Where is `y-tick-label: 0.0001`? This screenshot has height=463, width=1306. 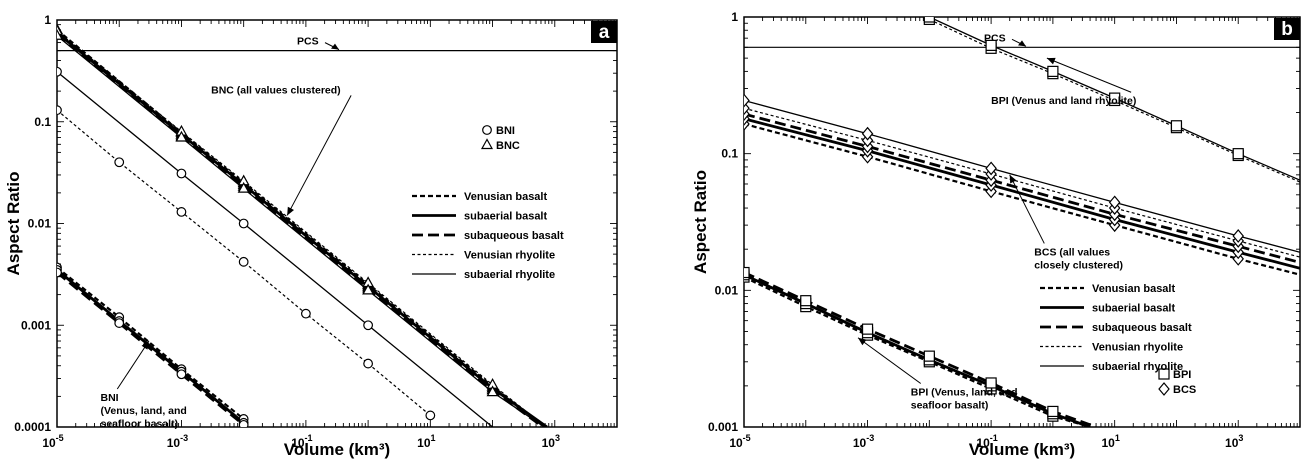 y-tick-label: 0.0001 is located at coordinates (32, 427).